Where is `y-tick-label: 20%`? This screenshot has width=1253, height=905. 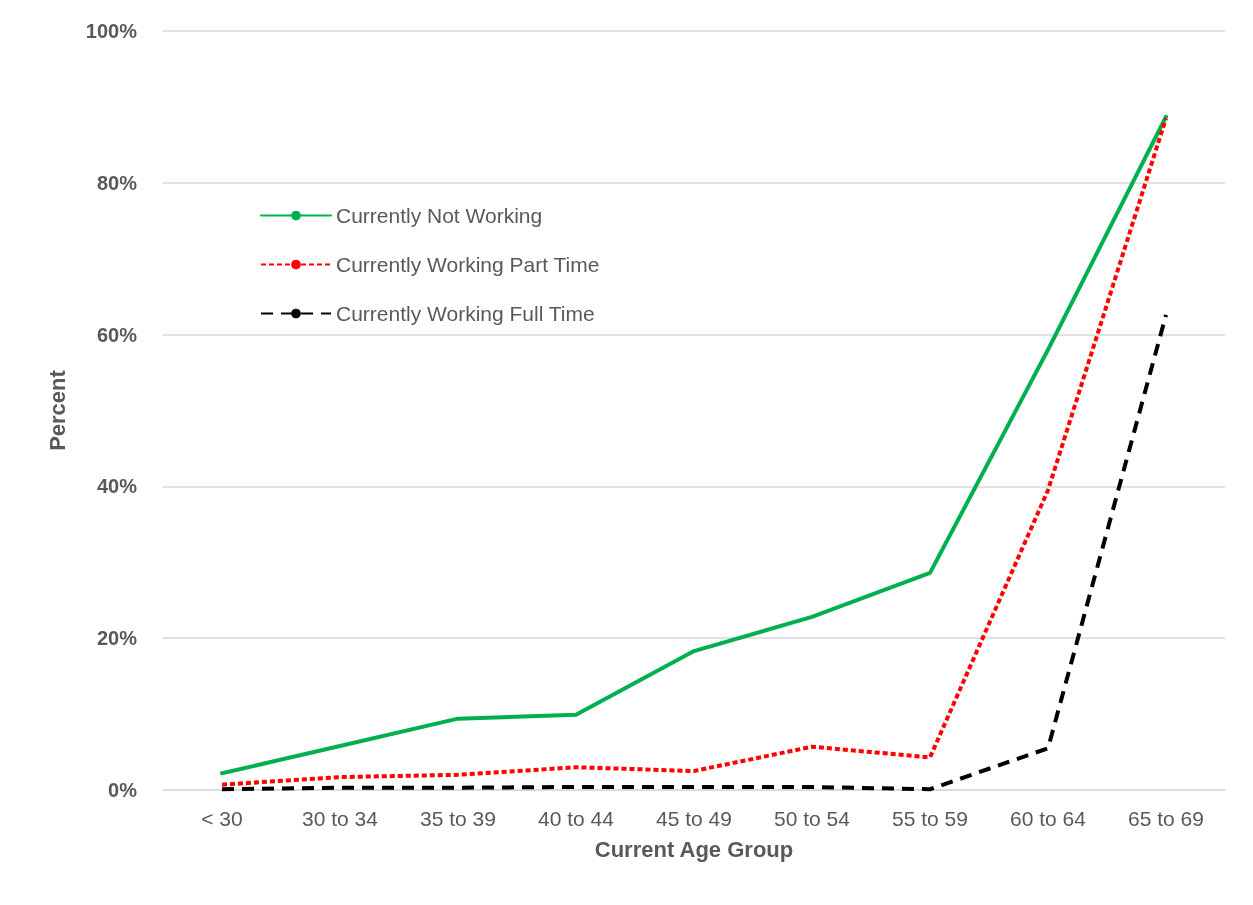
y-tick-label: 20% is located at coordinates (117, 638).